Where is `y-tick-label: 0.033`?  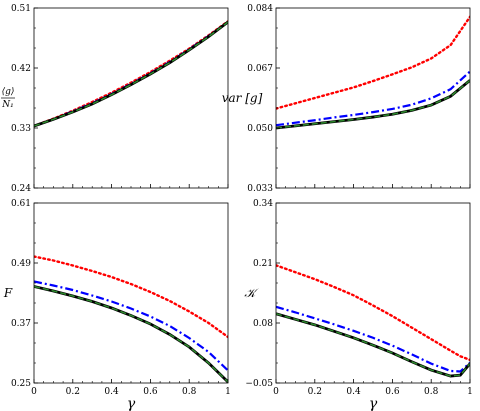 y-tick-label: 0.033 is located at coordinates (260, 189).